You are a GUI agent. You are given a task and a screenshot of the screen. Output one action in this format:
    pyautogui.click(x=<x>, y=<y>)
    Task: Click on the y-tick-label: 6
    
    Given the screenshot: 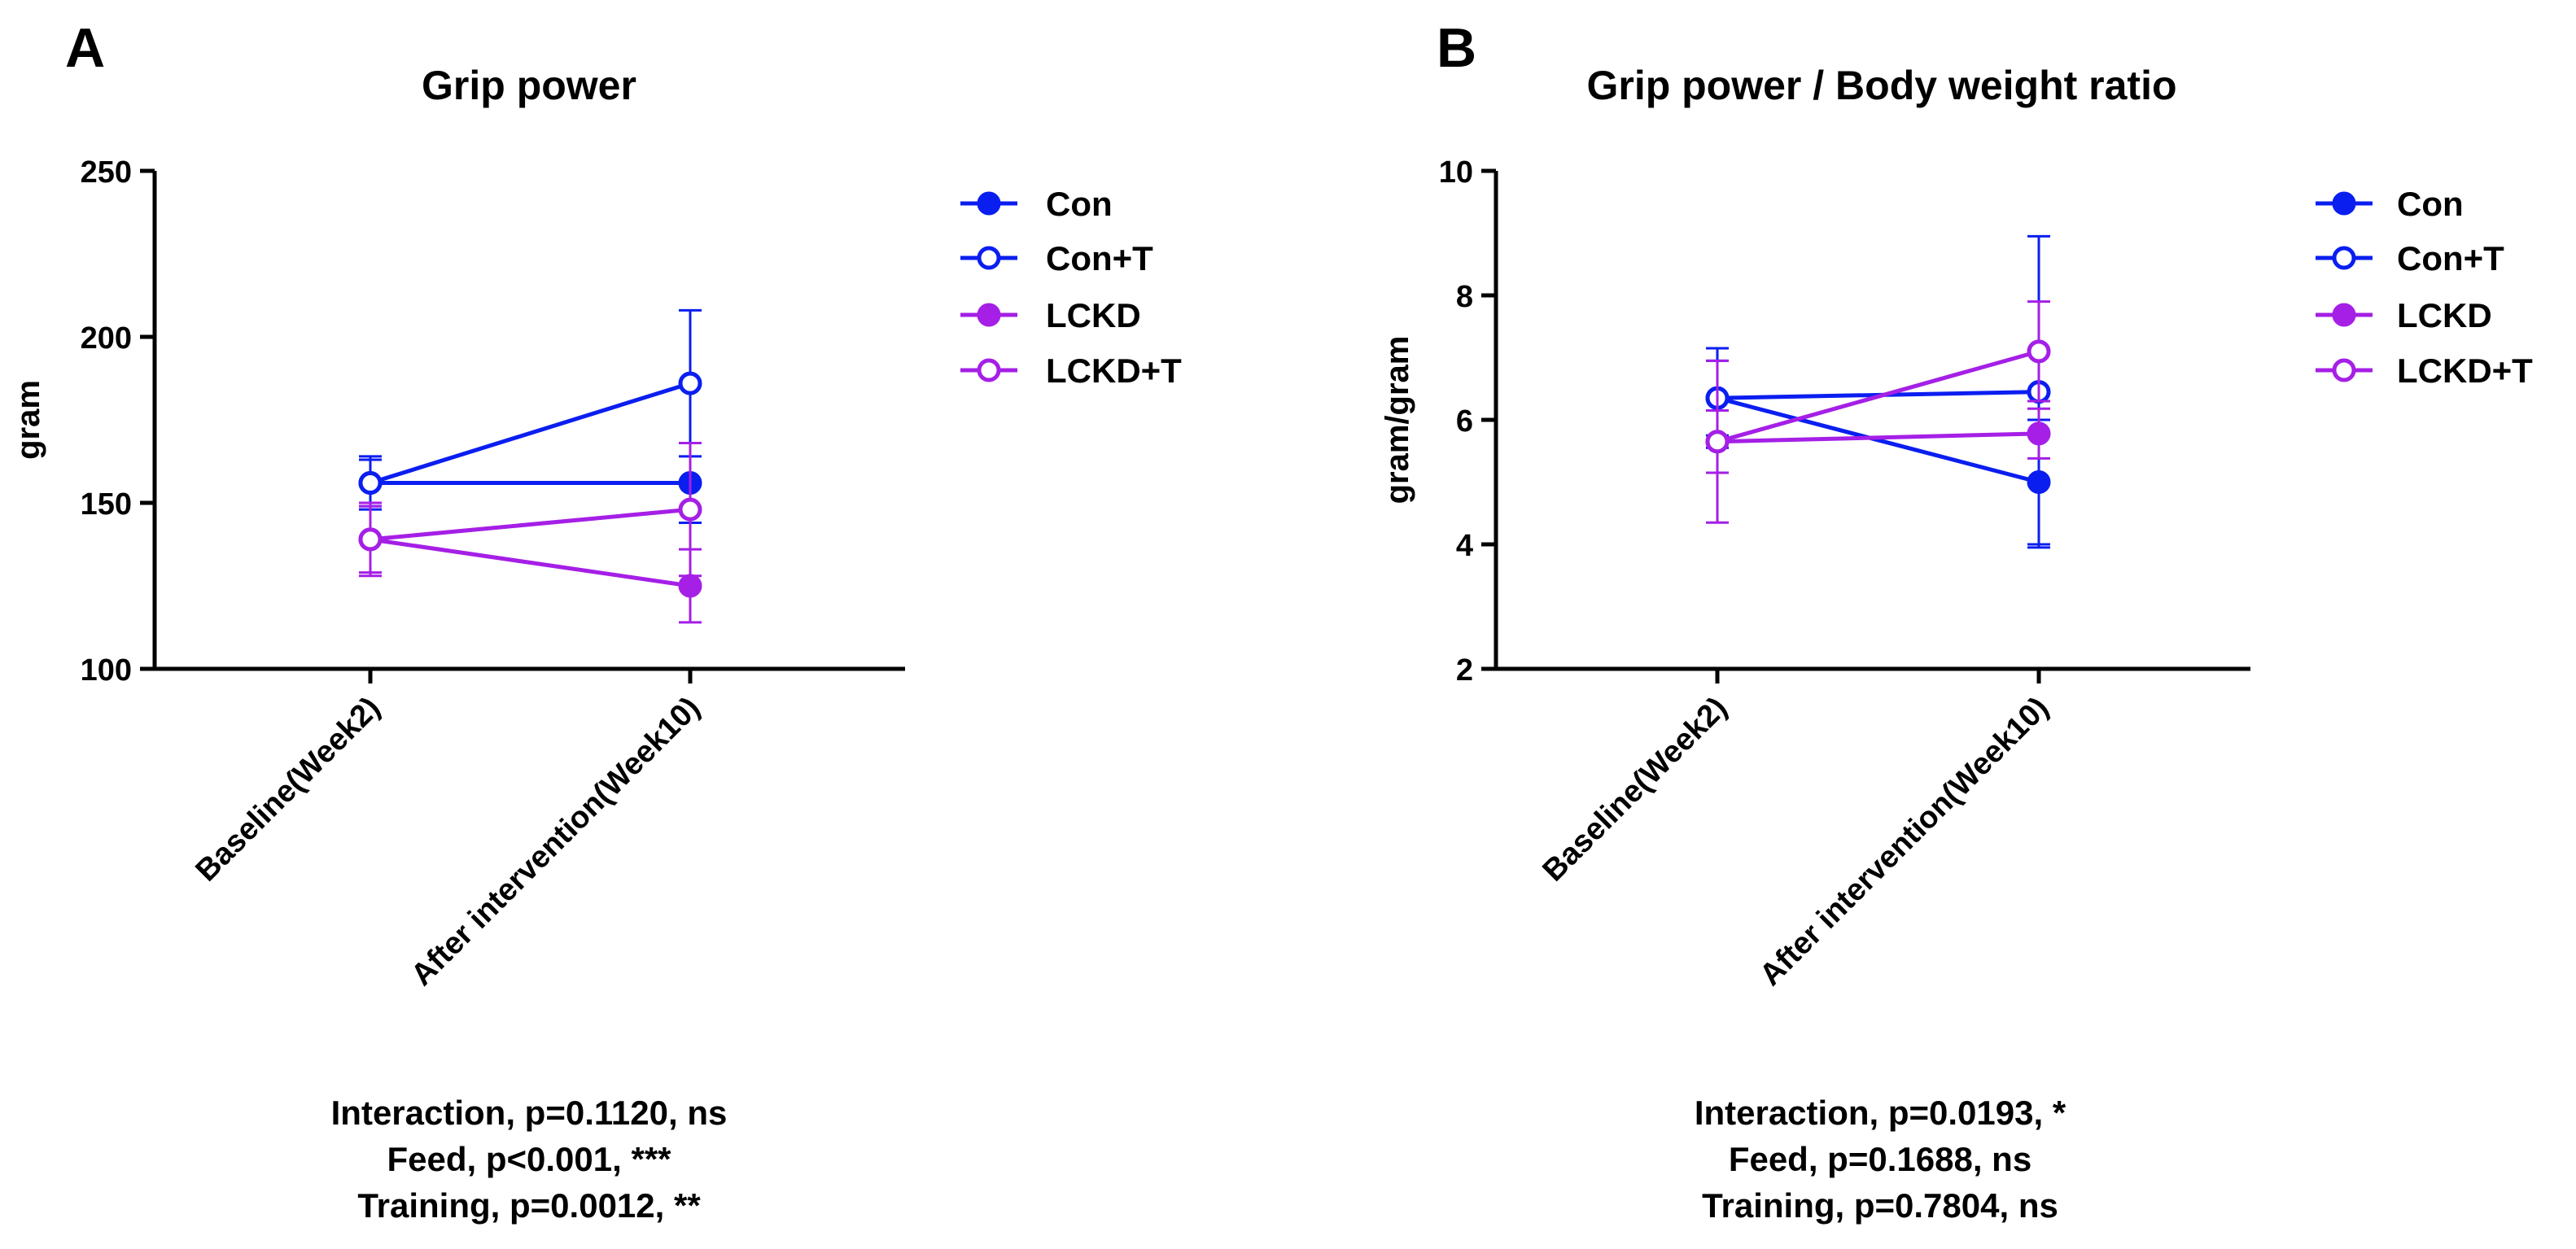 What is the action you would take?
    pyautogui.click(x=1464, y=421)
    